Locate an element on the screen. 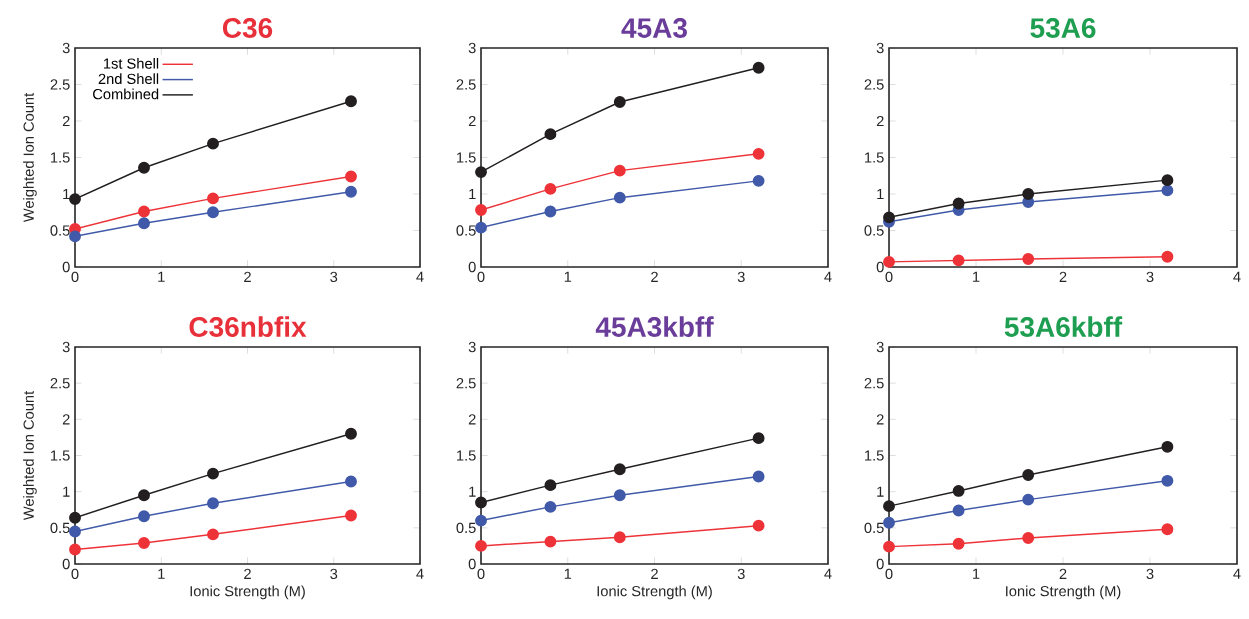 This screenshot has height=619, width=1249. chart-title: 45A3kbff is located at coordinates (654, 326).